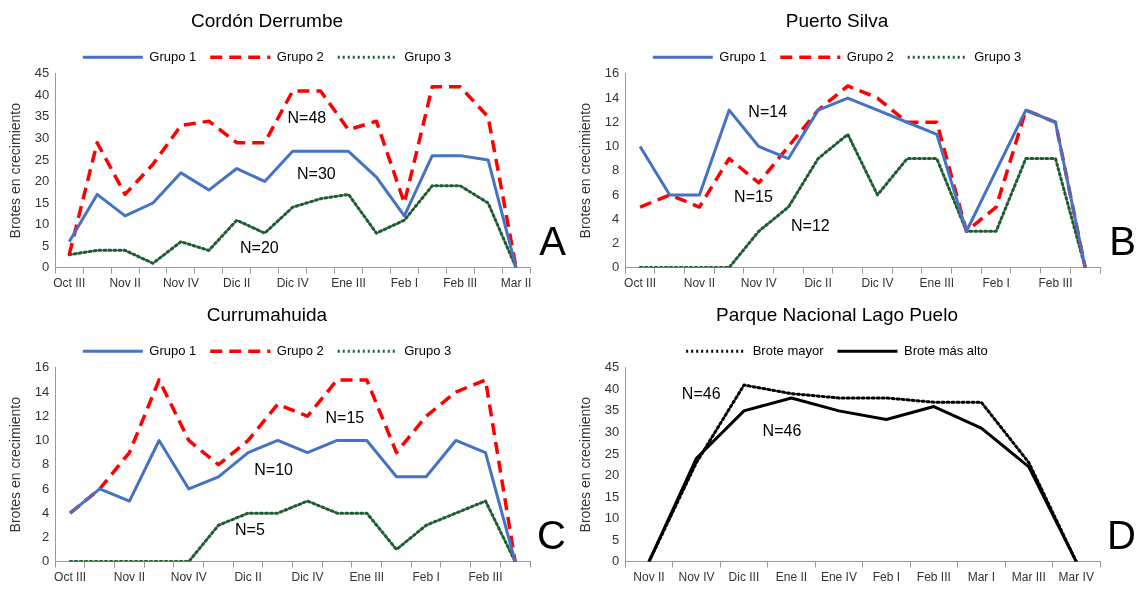  Describe the element at coordinates (838, 577) in the screenshot. I see `x-tick-label: Ene IV` at that location.